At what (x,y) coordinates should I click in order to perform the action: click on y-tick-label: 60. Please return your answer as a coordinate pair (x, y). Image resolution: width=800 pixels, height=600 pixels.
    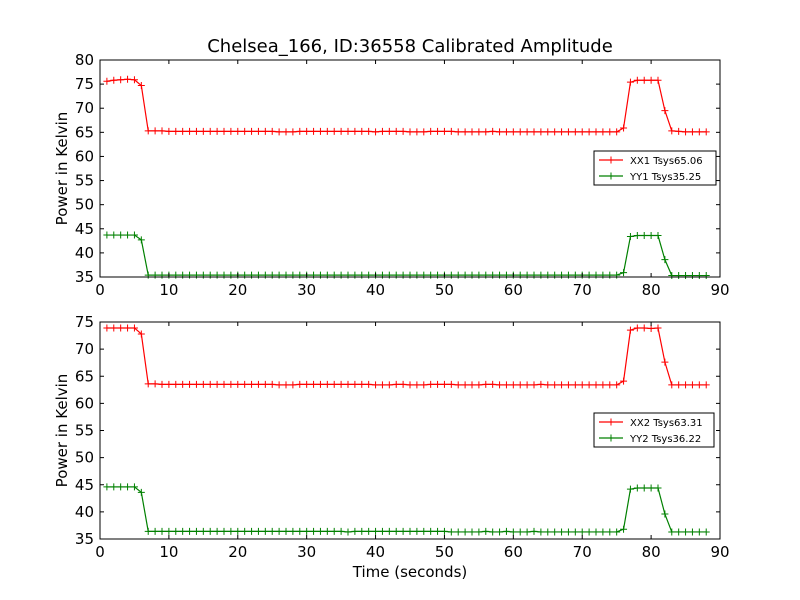
    Looking at the image, I should click on (84, 403).